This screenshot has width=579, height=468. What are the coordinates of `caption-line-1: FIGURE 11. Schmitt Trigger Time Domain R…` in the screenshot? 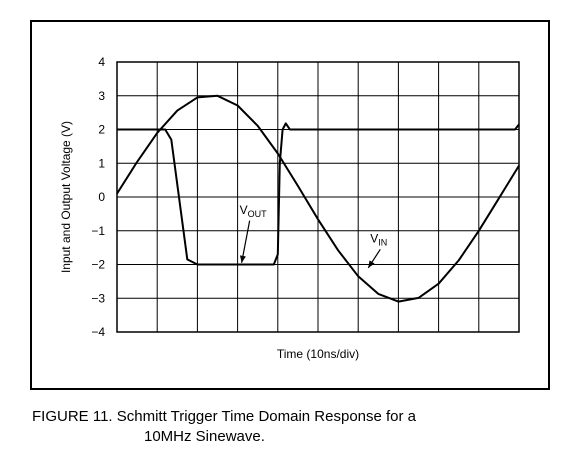 It's located at (224, 416).